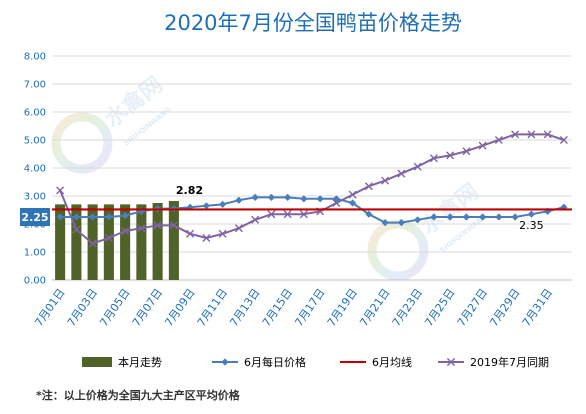  What do you see at coordinates (35, 169) in the screenshot?
I see `y-tick-label: 4.00` at bounding box center [35, 169].